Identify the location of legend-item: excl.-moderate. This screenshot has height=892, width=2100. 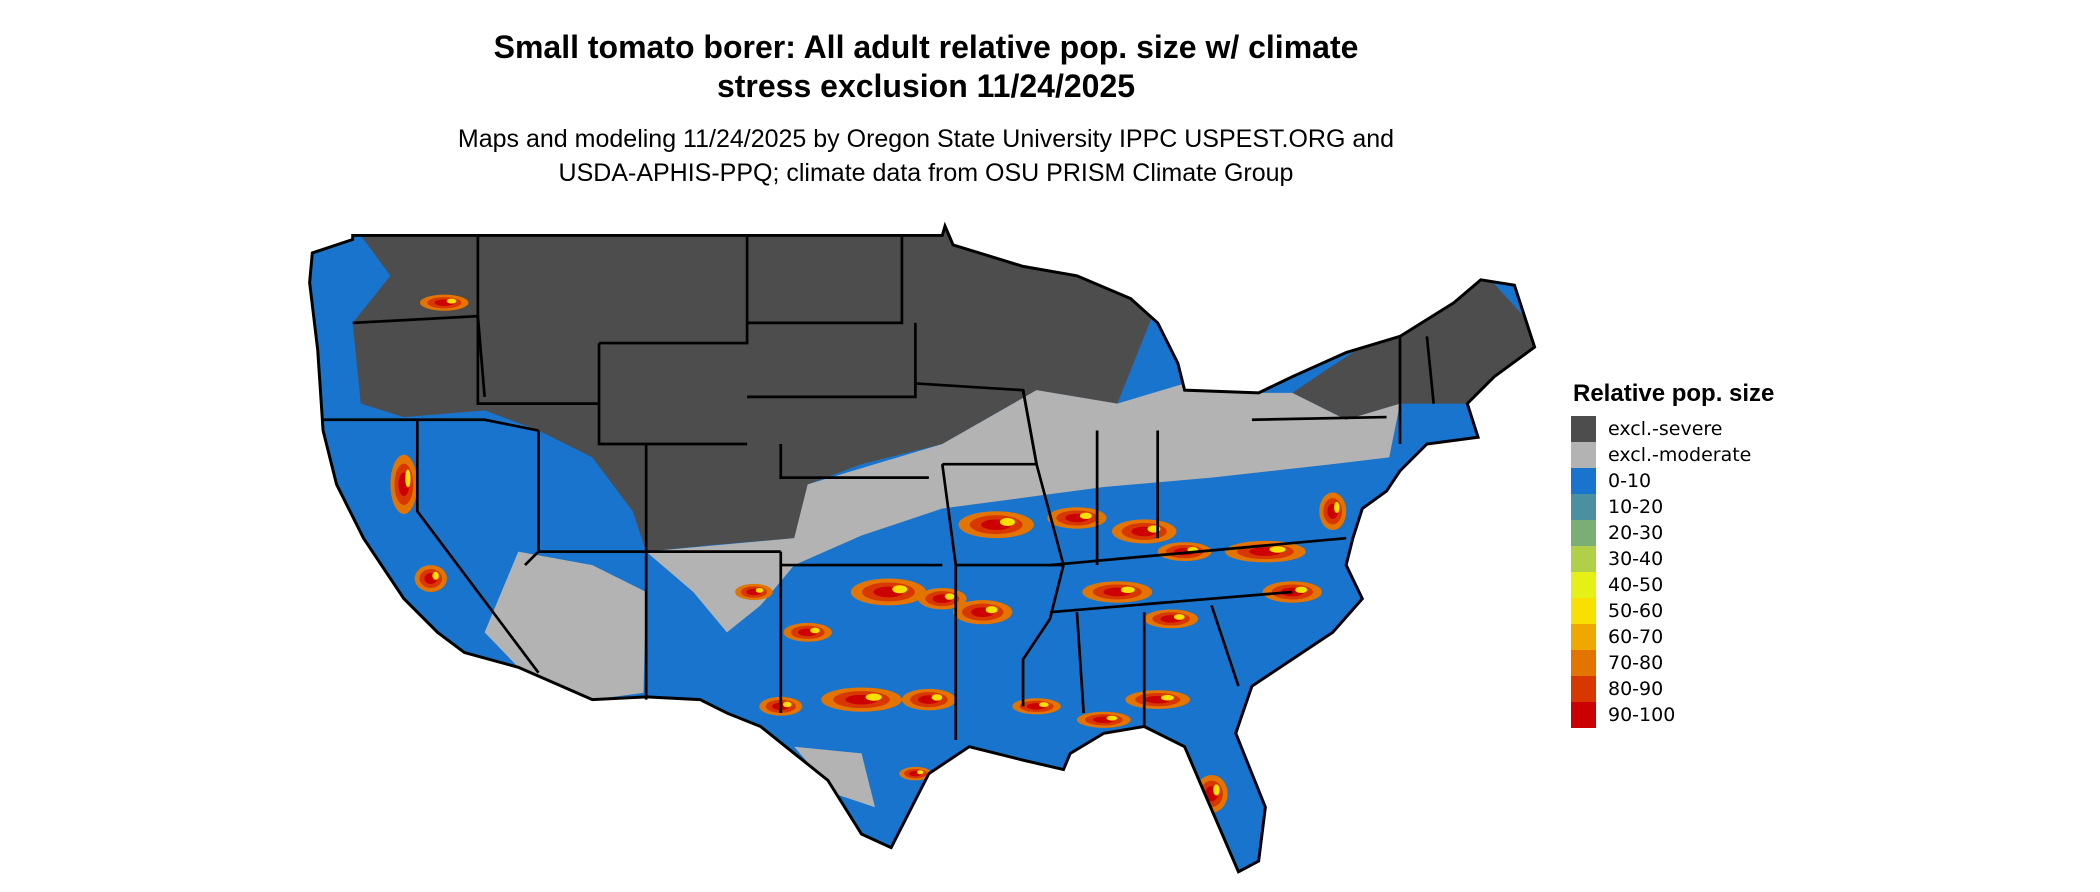
(1672, 455).